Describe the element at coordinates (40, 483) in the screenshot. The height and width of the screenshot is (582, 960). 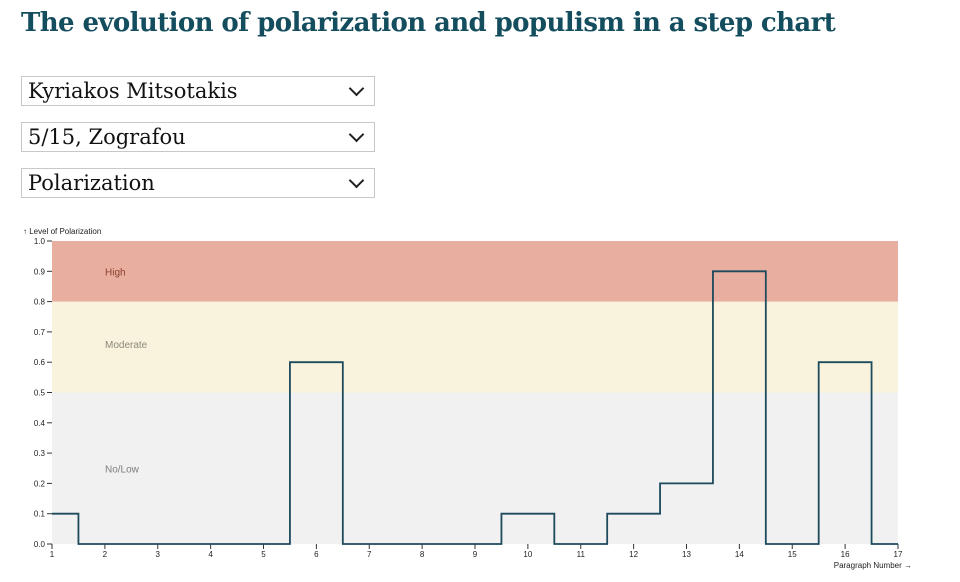
I see `y-tick-label: 0.2` at that location.